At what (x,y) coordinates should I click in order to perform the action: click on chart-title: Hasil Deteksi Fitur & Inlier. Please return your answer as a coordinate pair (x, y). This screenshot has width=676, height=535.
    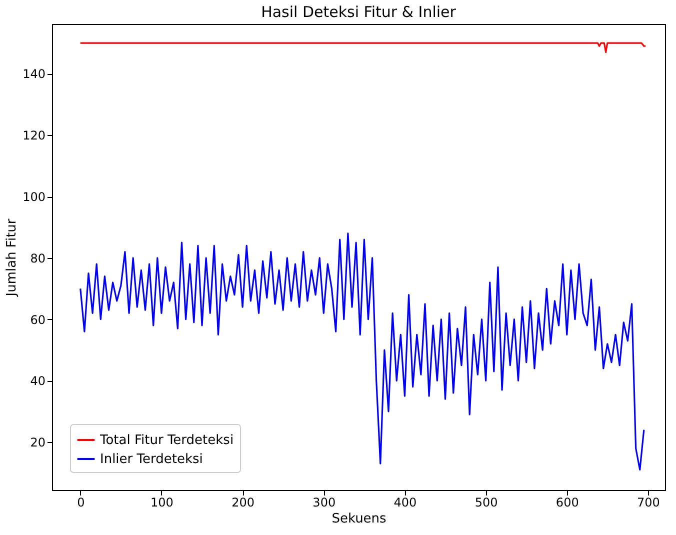
    Looking at the image, I should click on (359, 12).